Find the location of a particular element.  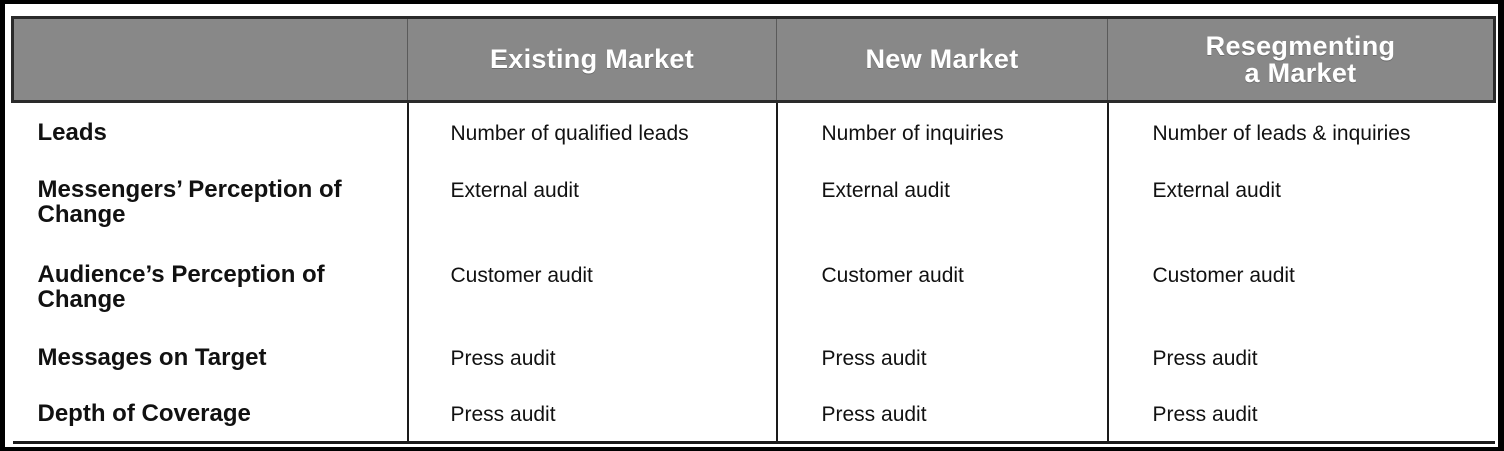

cell-resegmenting-market: Customer audit is located at coordinates (1300, 287).